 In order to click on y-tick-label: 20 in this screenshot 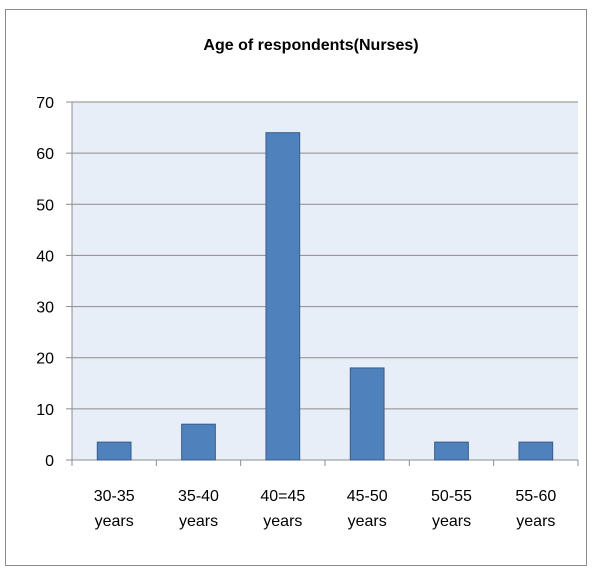, I will do `click(45, 359)`.